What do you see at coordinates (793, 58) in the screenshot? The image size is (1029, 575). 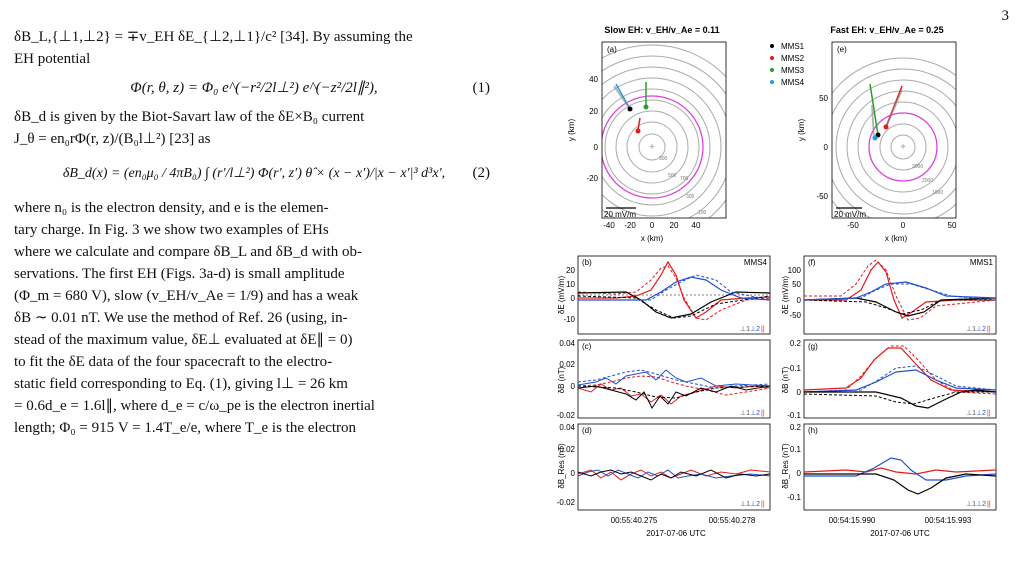 I see `legend-label-mms2: MMS2` at bounding box center [793, 58].